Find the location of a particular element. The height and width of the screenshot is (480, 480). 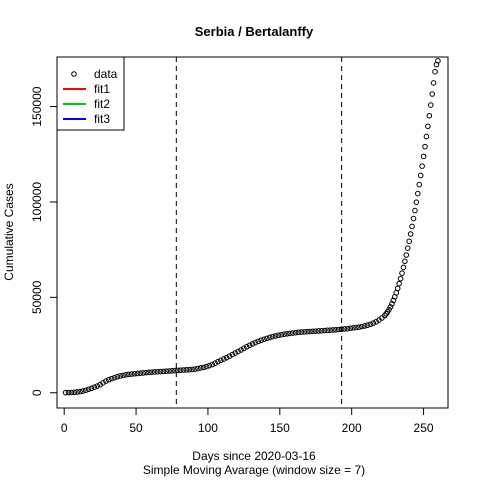

chart-title: Serbia / Bertalanffy is located at coordinates (254, 31).